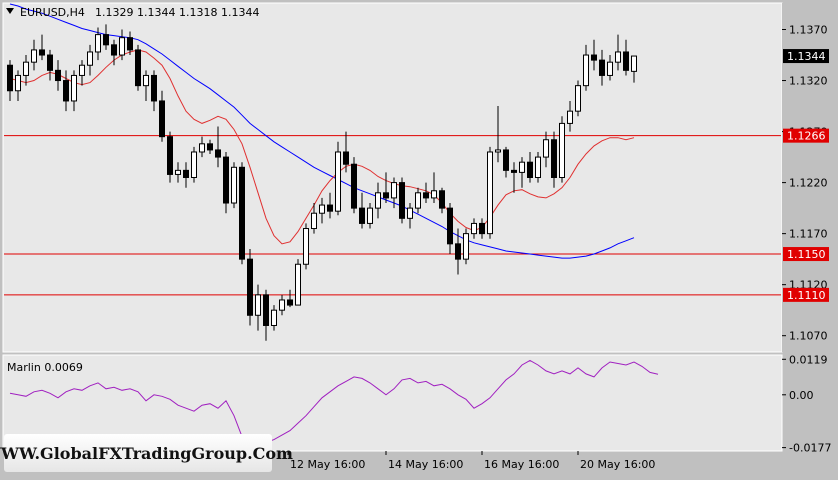 This screenshot has height=480, width=838. I want to click on level-label: 1.1110, so click(806, 295).